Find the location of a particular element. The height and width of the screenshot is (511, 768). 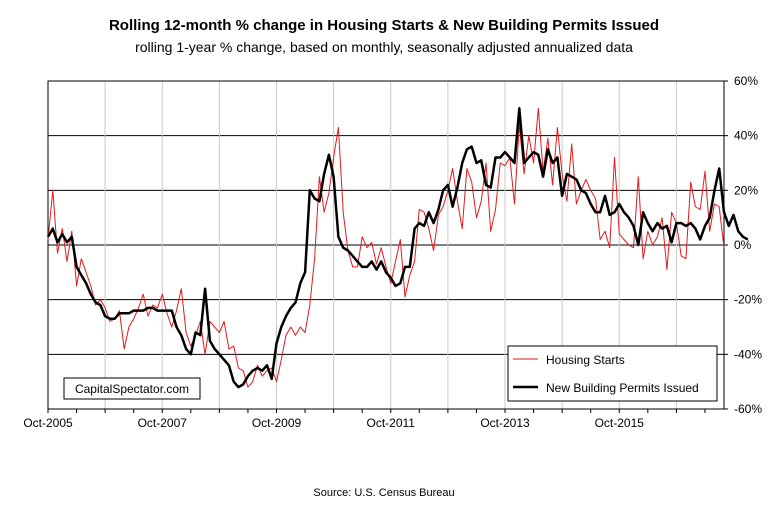

legend-box is located at coordinates (612, 373).